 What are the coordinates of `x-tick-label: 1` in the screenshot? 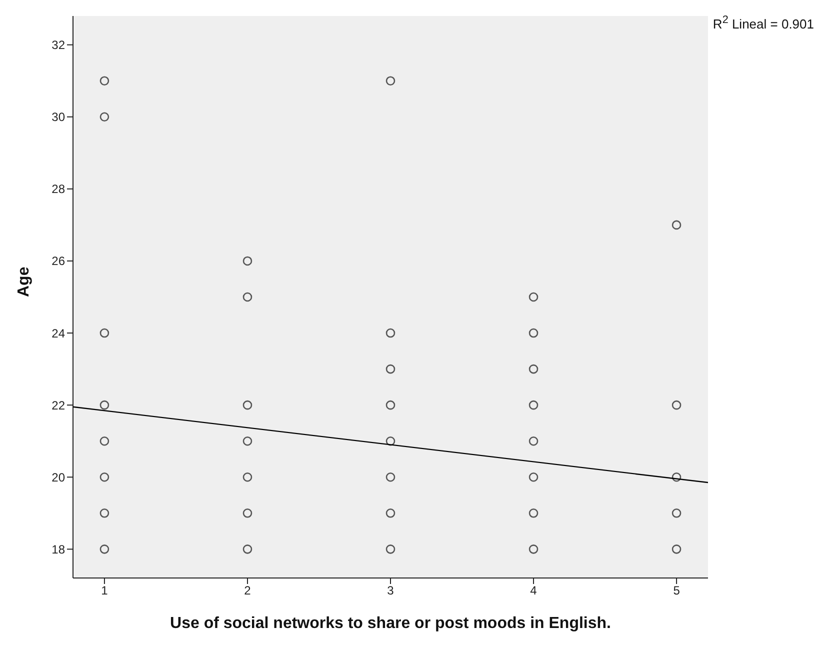 It's located at (104, 591).